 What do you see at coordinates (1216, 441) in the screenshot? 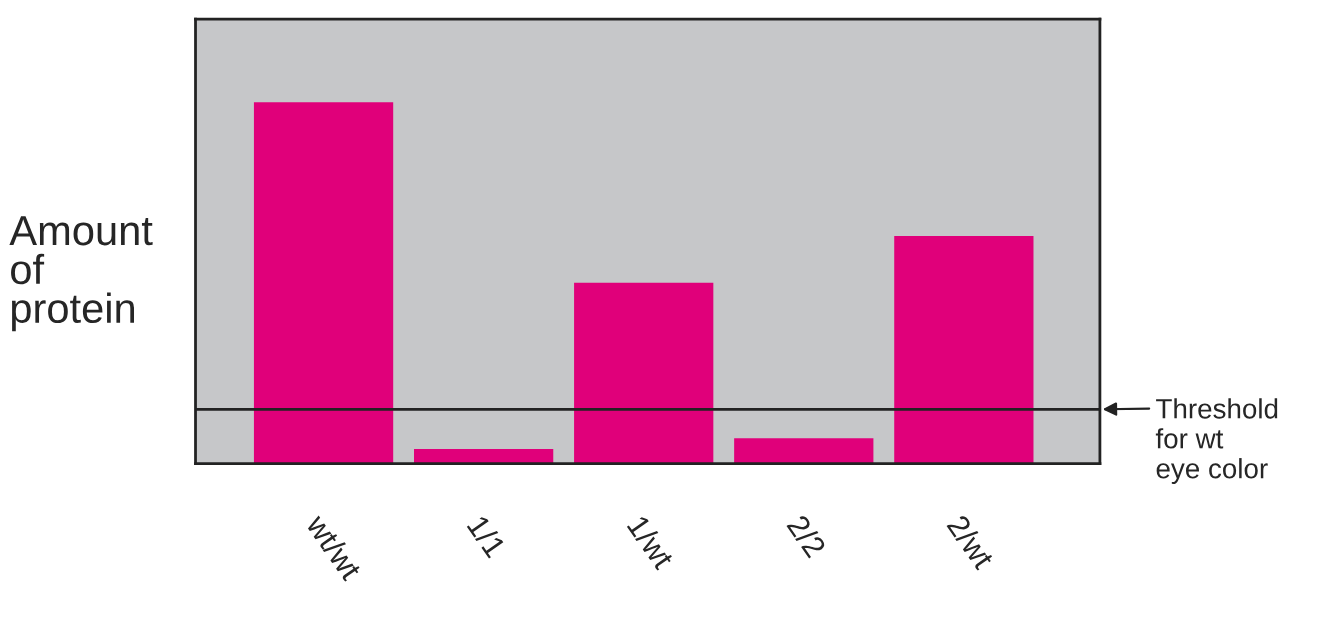
I see `legend-label: Threshold for wt eye color` at bounding box center [1216, 441].